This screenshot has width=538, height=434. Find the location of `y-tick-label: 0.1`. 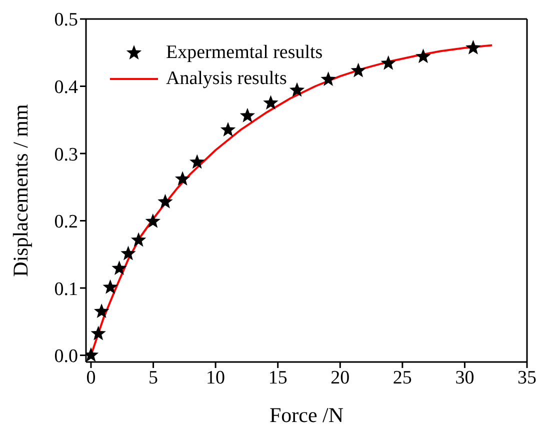

y-tick-label: 0.1 is located at coordinates (66, 289).